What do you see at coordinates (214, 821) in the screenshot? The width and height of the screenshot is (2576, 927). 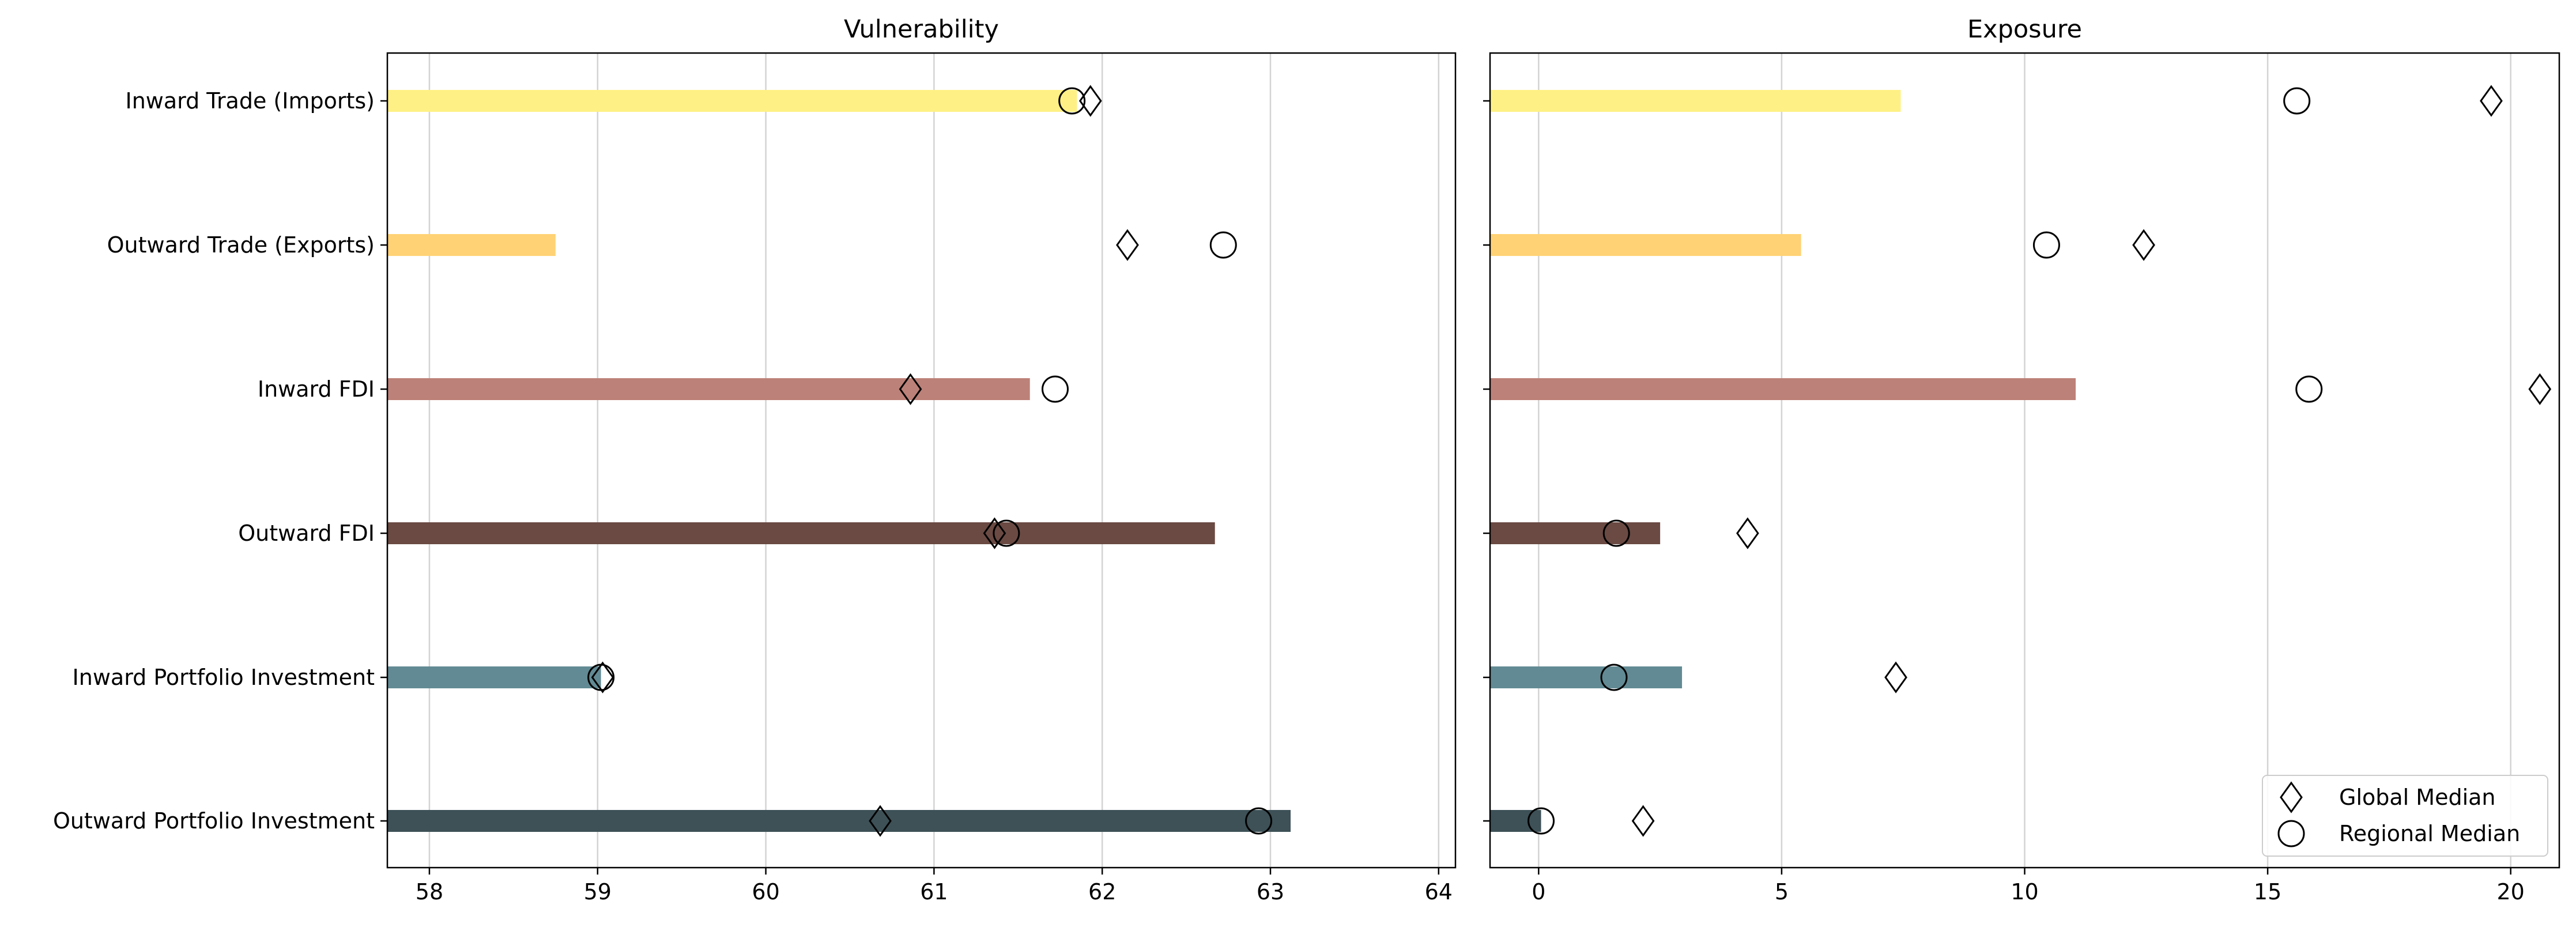 I see `category-label-outward-portfolio-investment: Outward Portfolio Investment` at bounding box center [214, 821].